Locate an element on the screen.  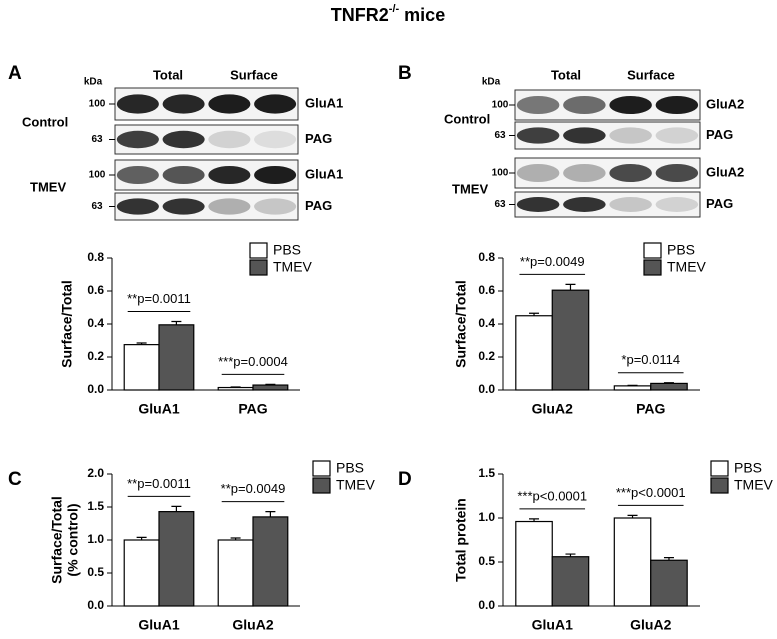
significance-label: **p=0.0011 is located at coordinates (159, 298).